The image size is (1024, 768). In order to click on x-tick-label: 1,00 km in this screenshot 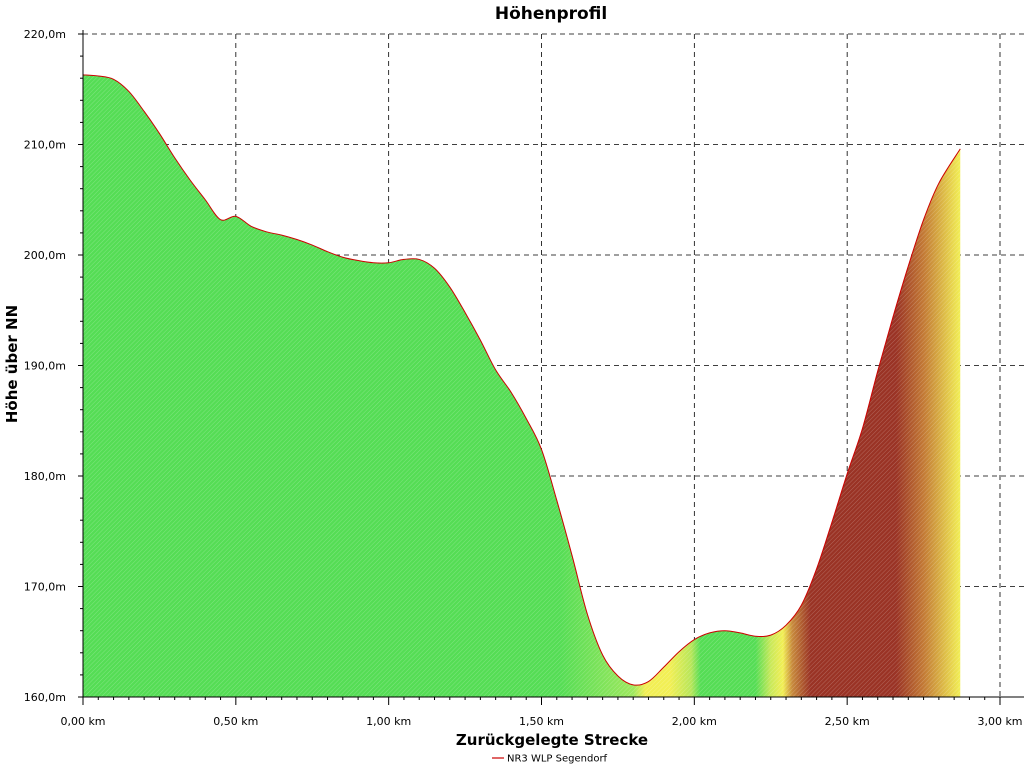, I will do `click(388, 721)`.